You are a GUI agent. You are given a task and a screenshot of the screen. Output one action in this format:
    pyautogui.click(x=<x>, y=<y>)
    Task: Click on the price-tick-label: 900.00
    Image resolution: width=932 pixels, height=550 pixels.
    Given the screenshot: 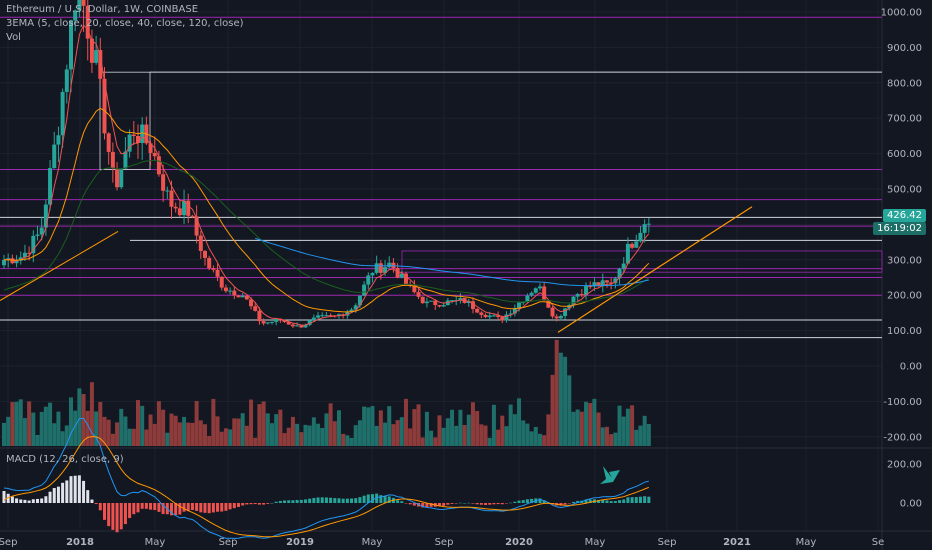 What is the action you would take?
    pyautogui.click(x=904, y=48)
    